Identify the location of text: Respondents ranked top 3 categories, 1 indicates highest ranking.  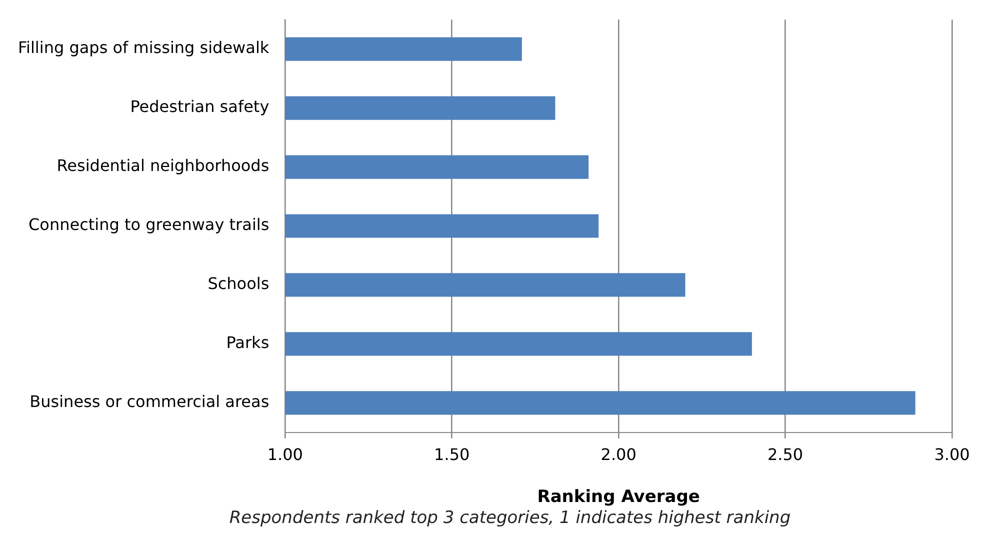
(510, 518).